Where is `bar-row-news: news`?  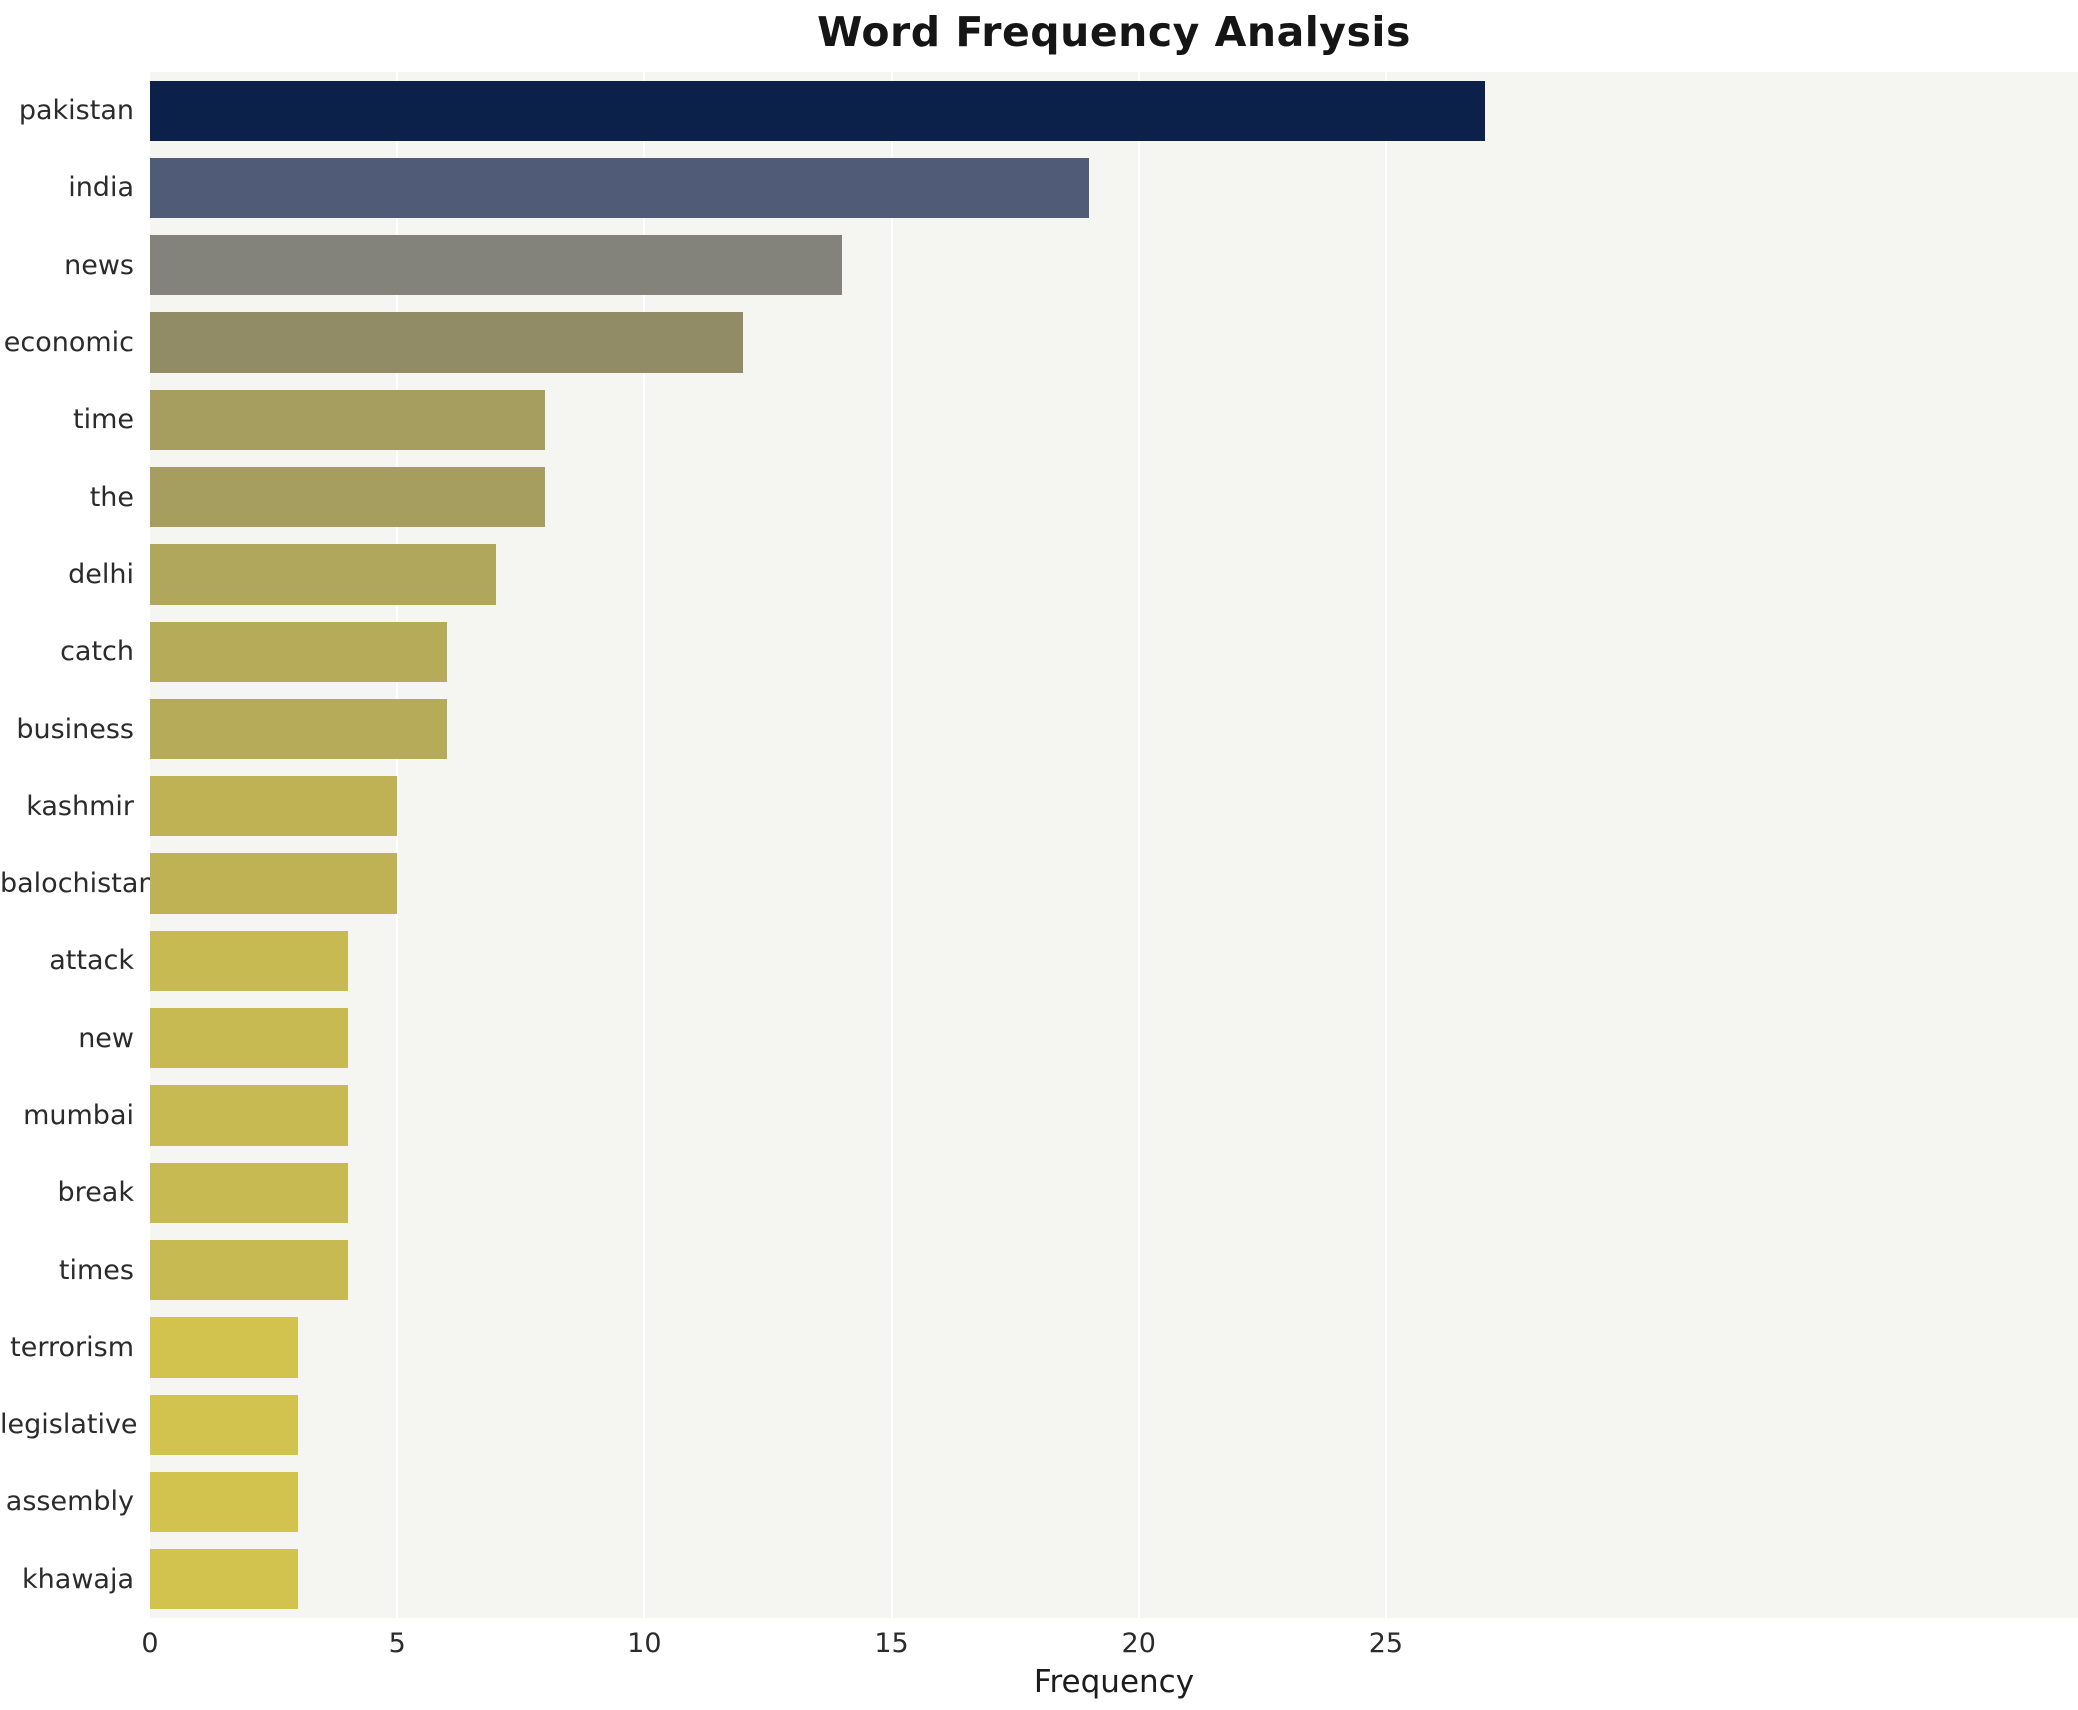 bar-row-news: news is located at coordinates (1039, 265).